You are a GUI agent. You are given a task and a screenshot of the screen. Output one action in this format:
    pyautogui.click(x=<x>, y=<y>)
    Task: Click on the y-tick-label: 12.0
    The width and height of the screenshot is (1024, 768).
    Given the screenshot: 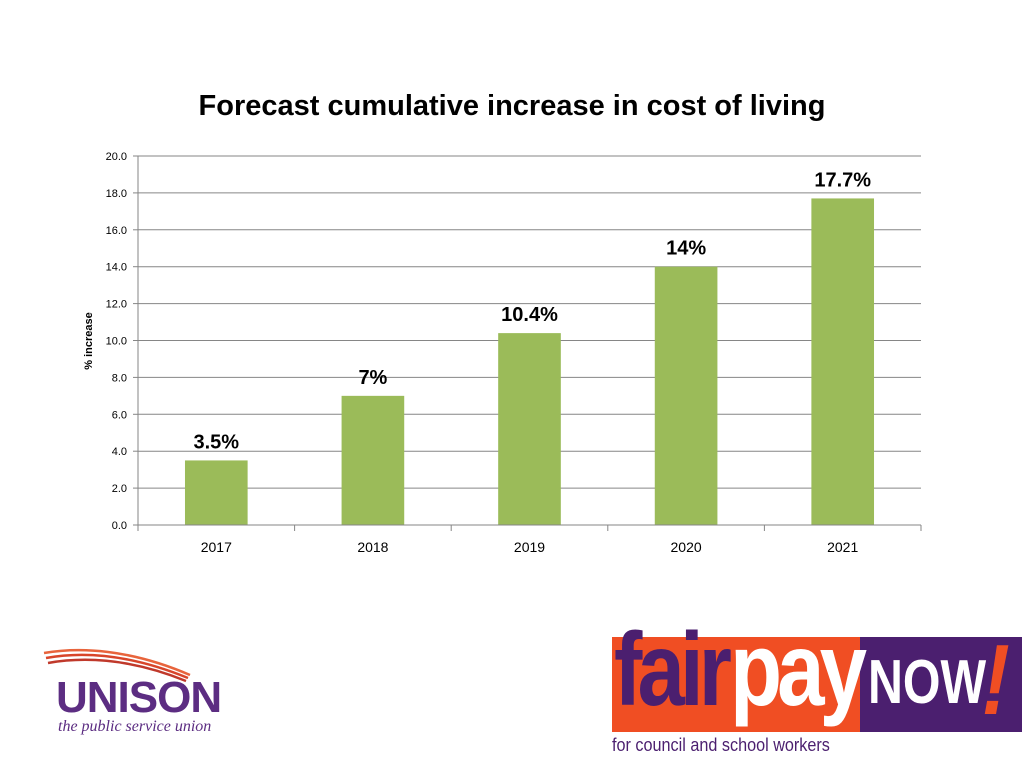 What is the action you would take?
    pyautogui.click(x=116, y=305)
    